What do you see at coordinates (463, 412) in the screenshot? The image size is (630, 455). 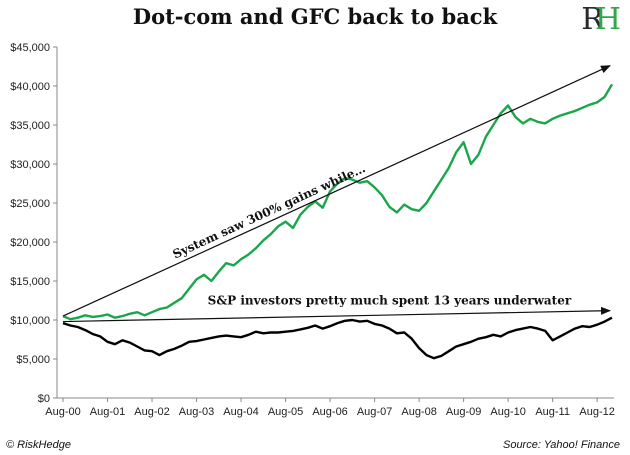 I see `x-tick-label: Aug-09` at bounding box center [463, 412].